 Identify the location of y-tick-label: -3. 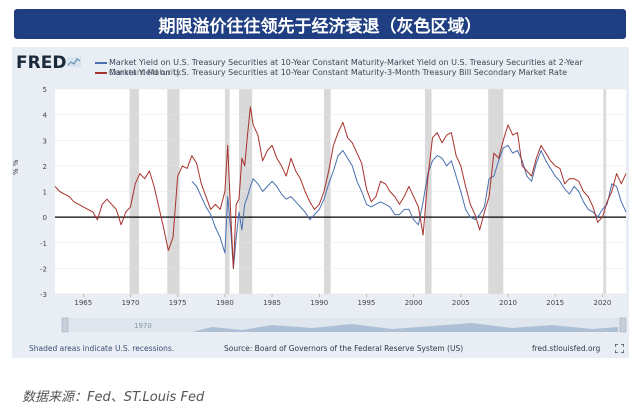
(43, 295).